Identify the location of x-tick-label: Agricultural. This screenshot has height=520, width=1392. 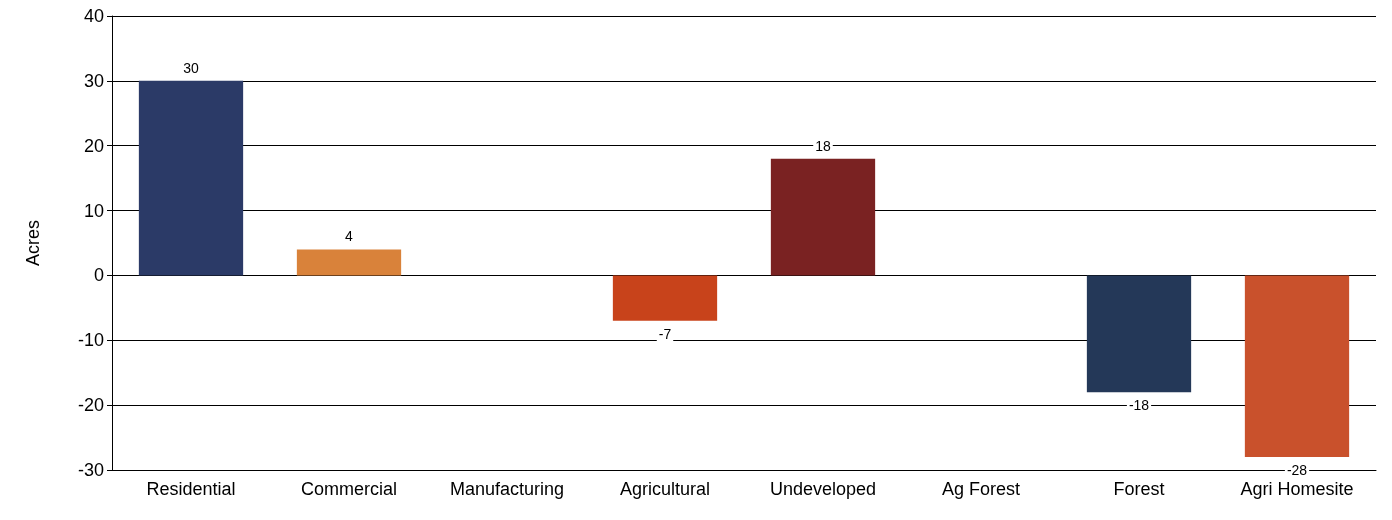
(665, 489).